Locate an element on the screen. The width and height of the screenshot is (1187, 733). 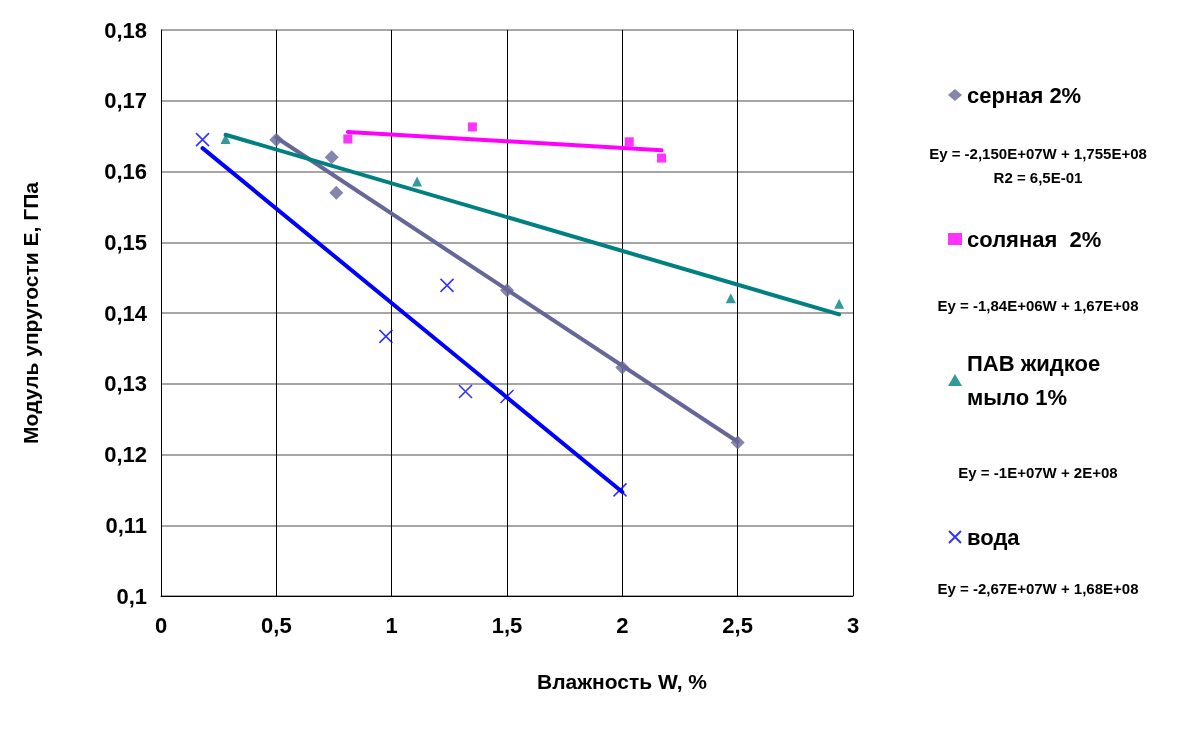
legend-label: вода is located at coordinates (994, 537).